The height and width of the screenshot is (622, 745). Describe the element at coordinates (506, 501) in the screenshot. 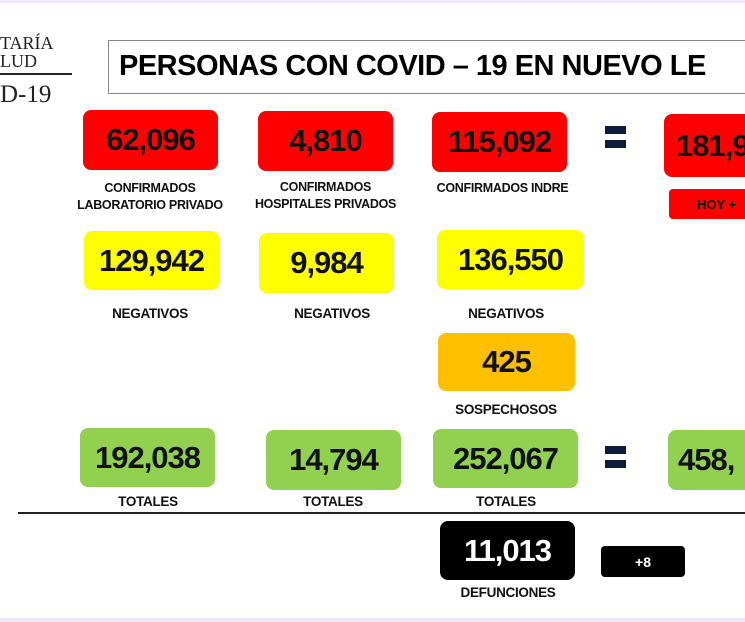

I see `totals-indre-label: TOTALES` at that location.